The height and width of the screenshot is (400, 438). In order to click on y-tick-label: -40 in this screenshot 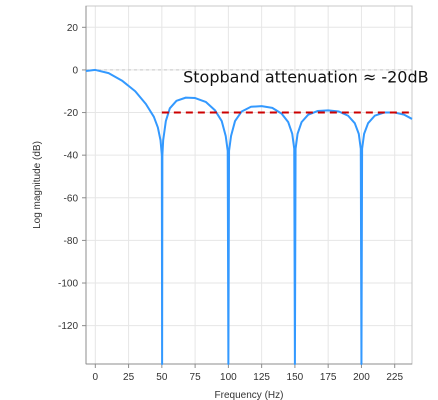, I will do `click(71, 156)`.